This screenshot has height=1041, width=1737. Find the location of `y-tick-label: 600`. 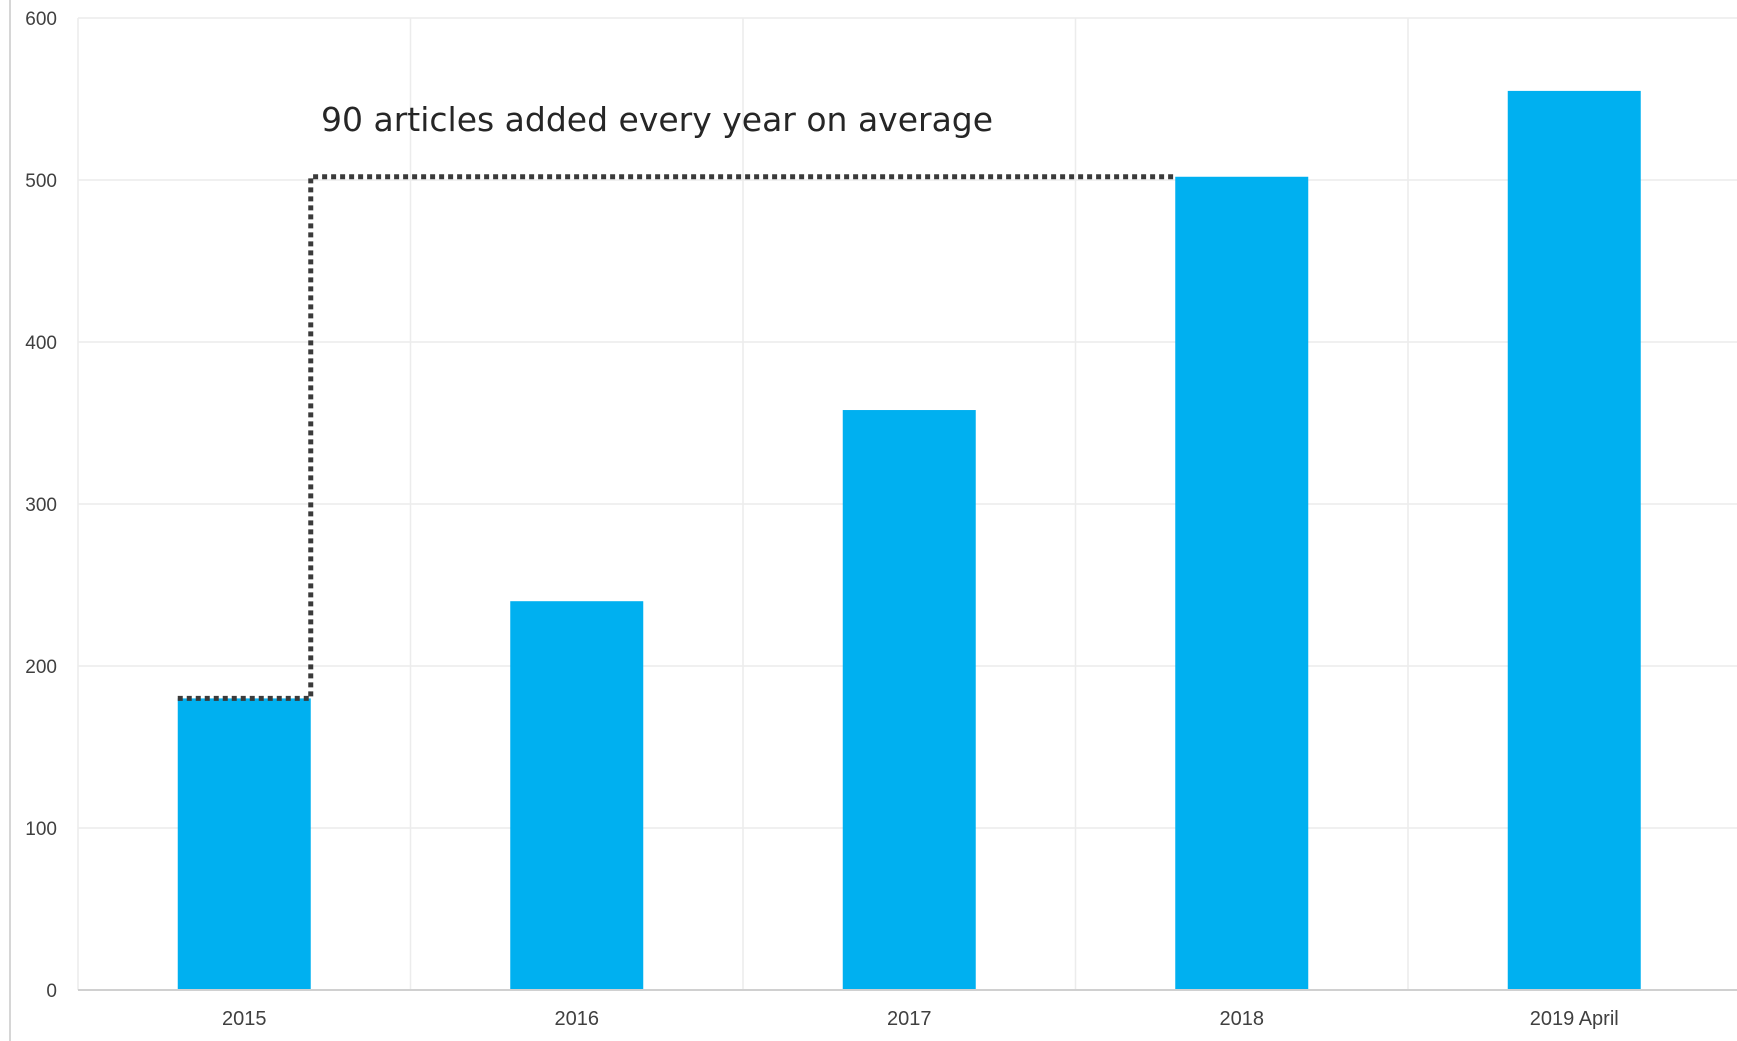

y-tick-label: 600 is located at coordinates (41, 19).